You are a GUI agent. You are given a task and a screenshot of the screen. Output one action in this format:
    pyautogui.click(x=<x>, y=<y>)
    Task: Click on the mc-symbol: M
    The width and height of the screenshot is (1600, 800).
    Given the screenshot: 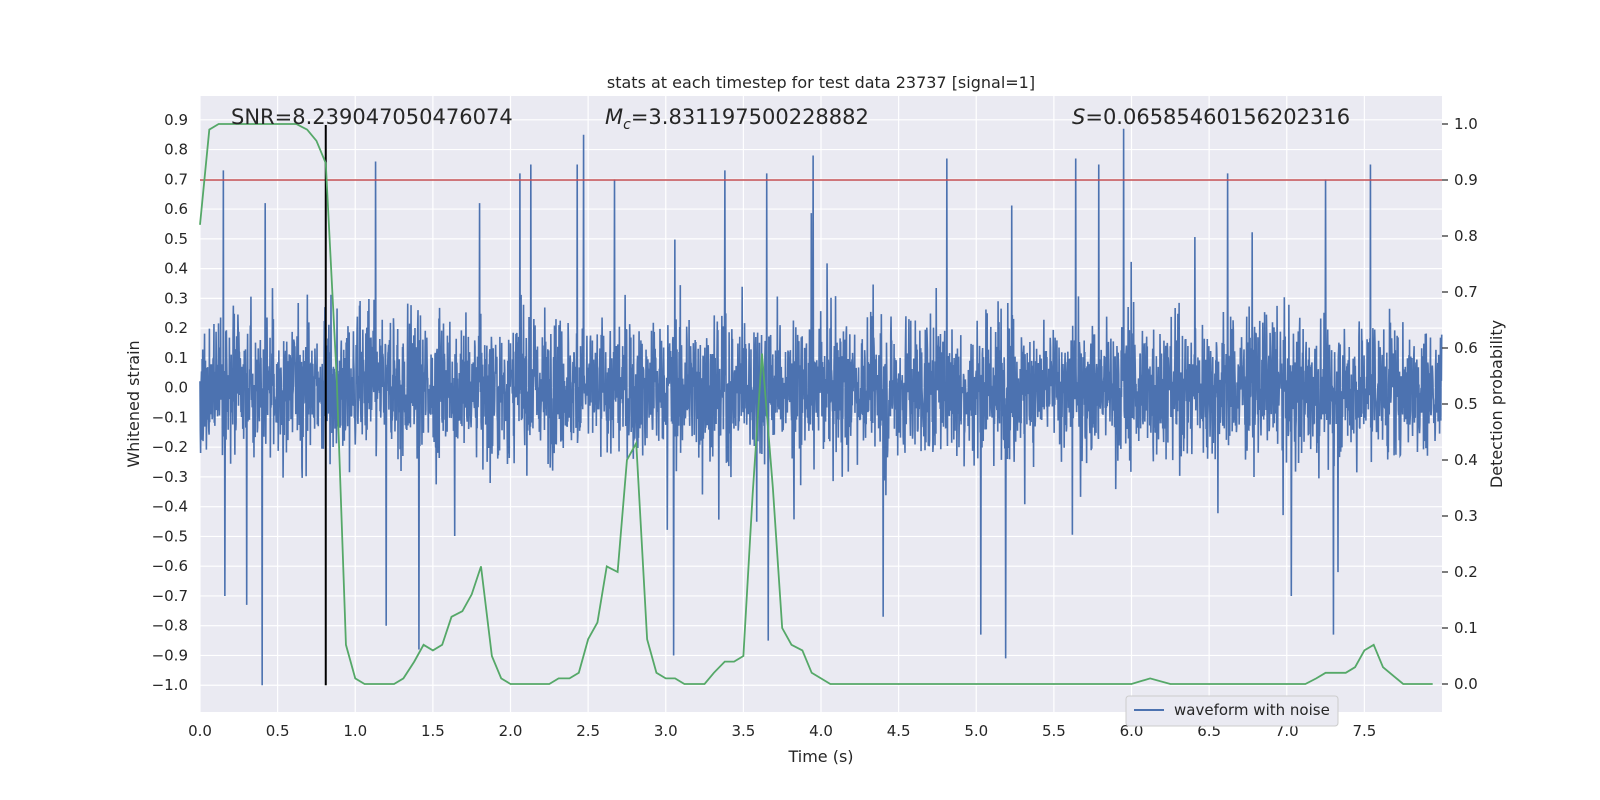 What is the action you would take?
    pyautogui.click(x=614, y=117)
    